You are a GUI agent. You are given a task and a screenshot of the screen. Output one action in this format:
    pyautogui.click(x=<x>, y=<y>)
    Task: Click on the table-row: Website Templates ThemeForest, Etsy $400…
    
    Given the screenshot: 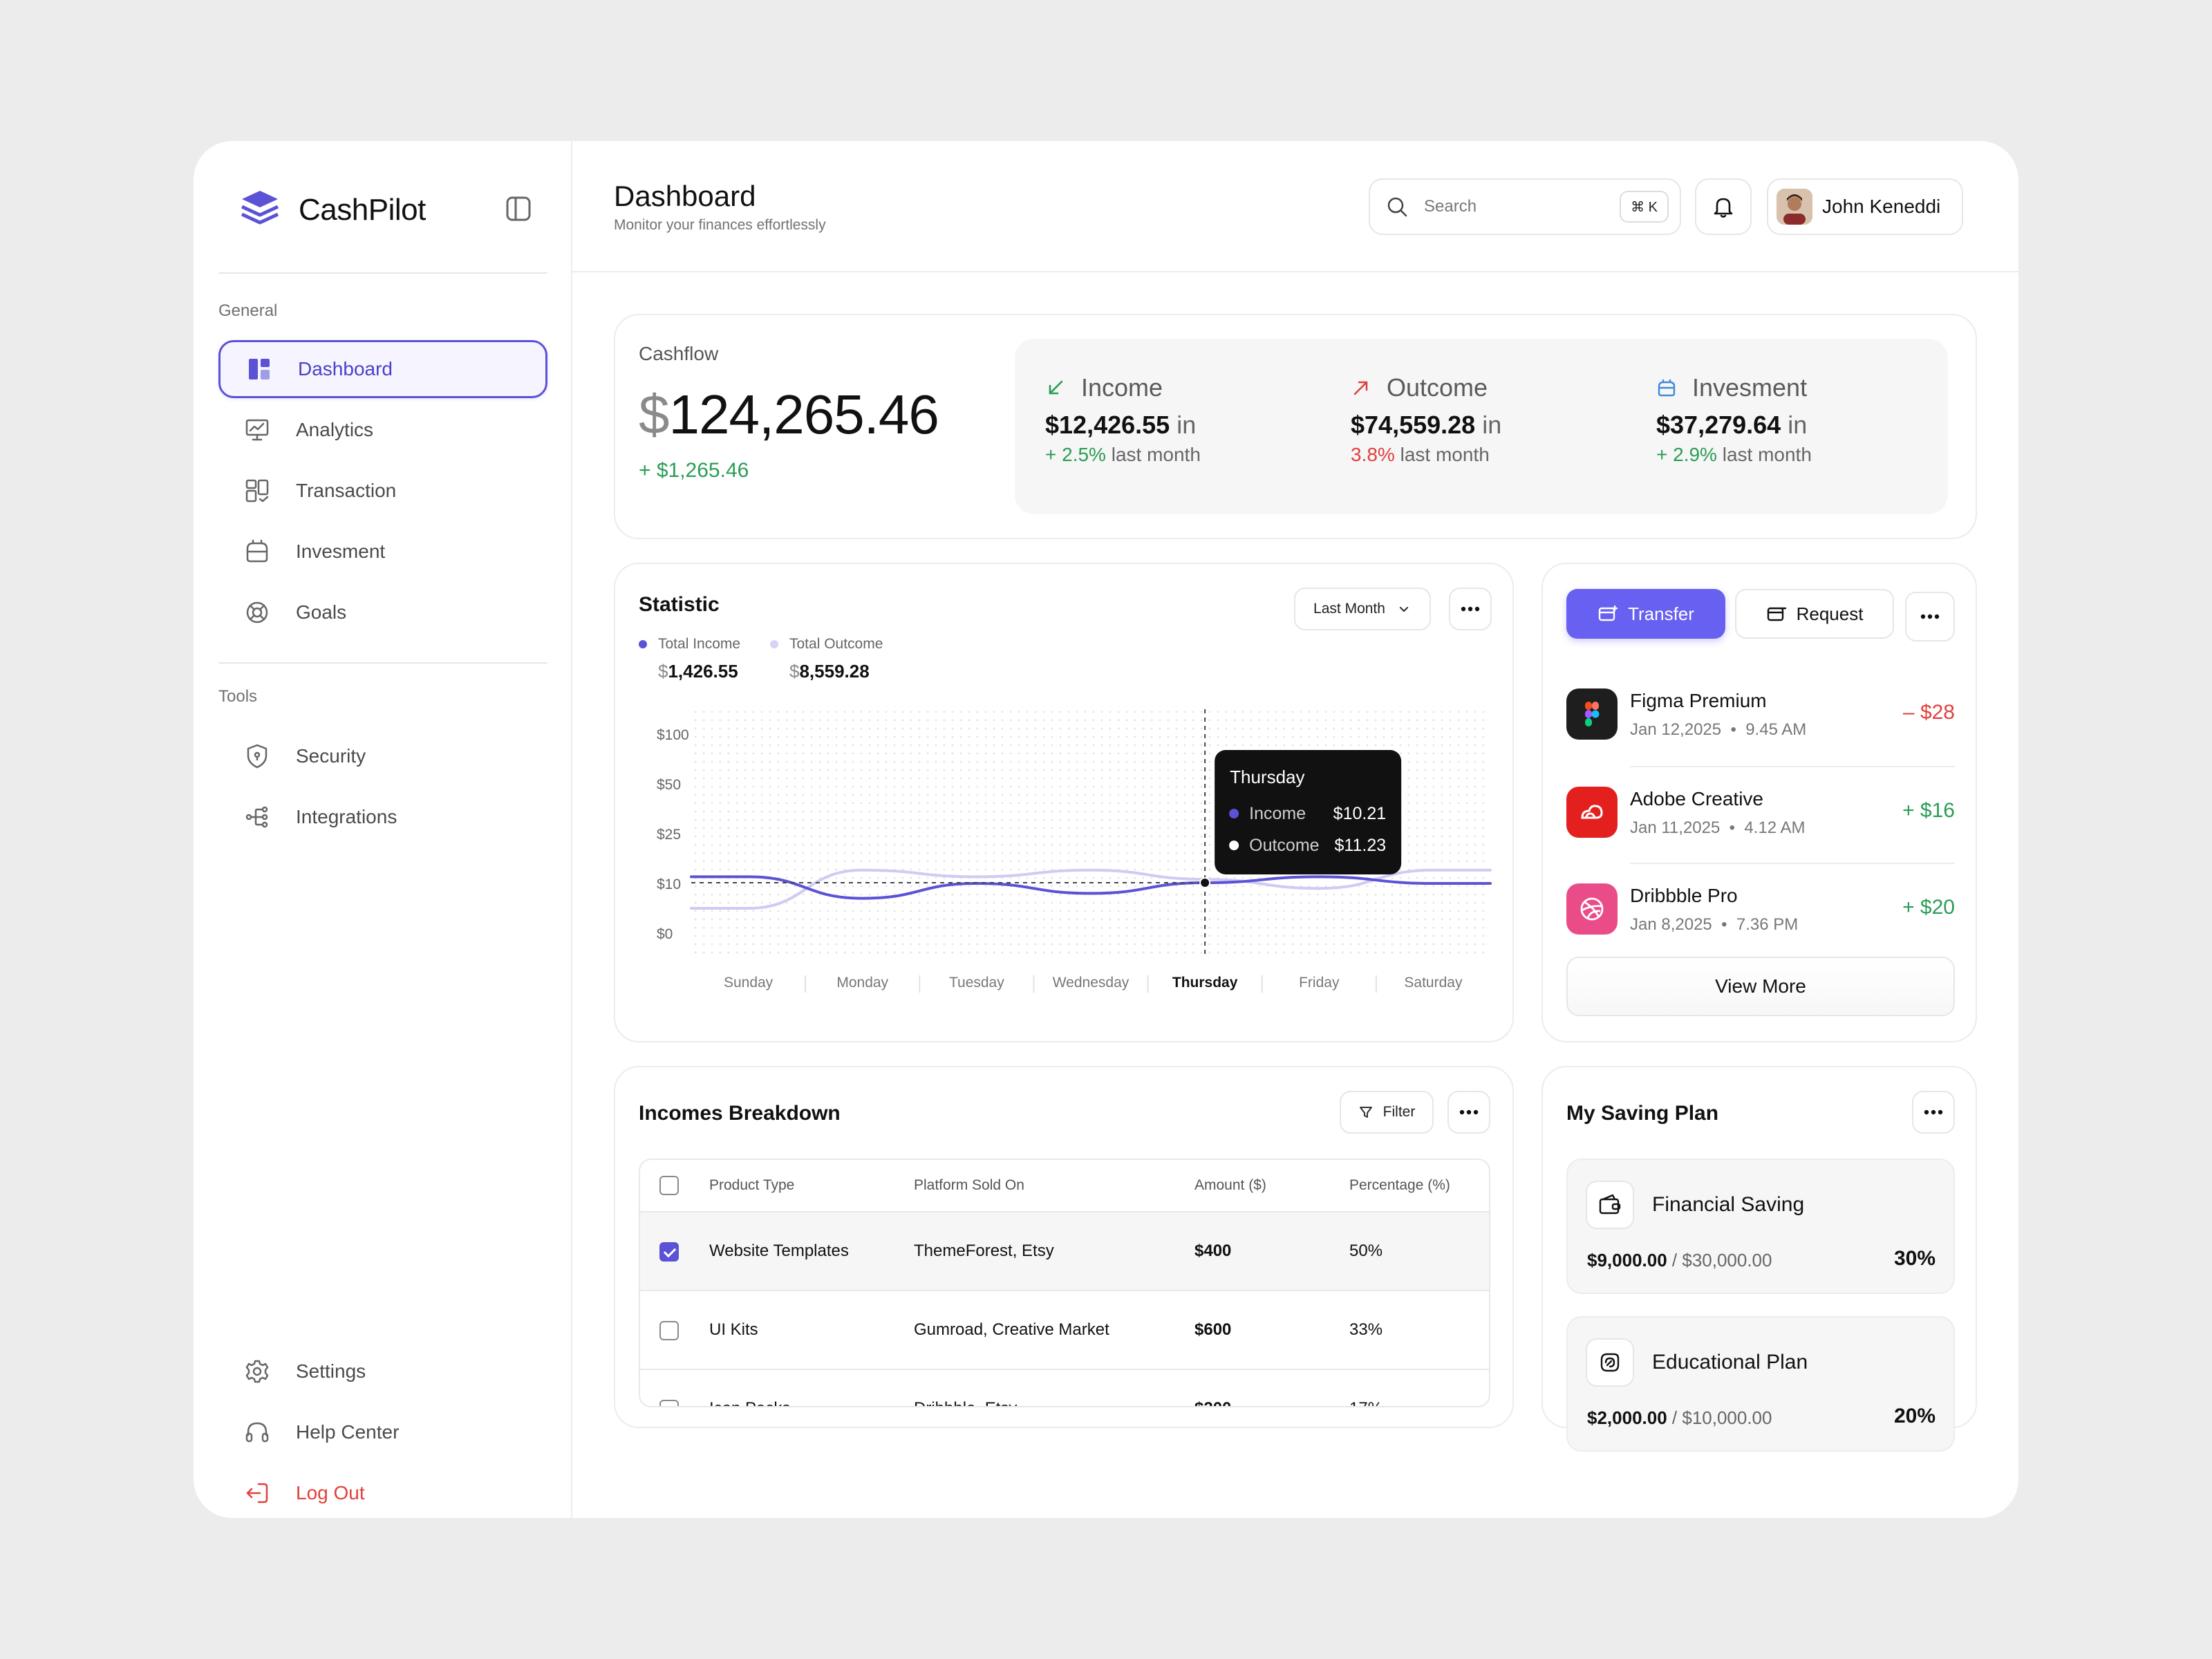 What is the action you would take?
    pyautogui.click(x=1064, y=1250)
    